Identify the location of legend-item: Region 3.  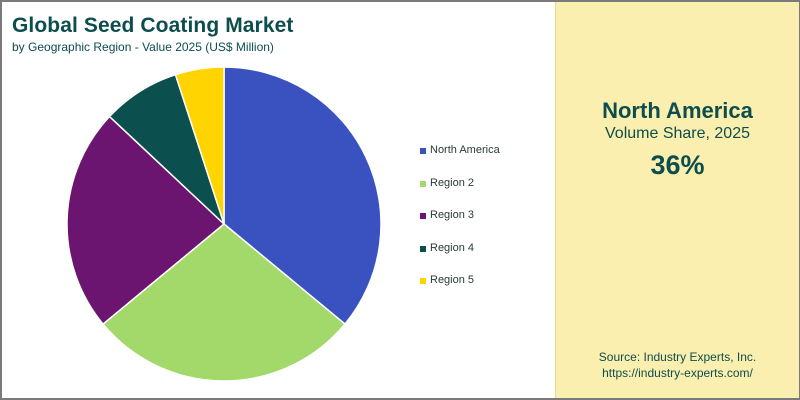
(460, 225).